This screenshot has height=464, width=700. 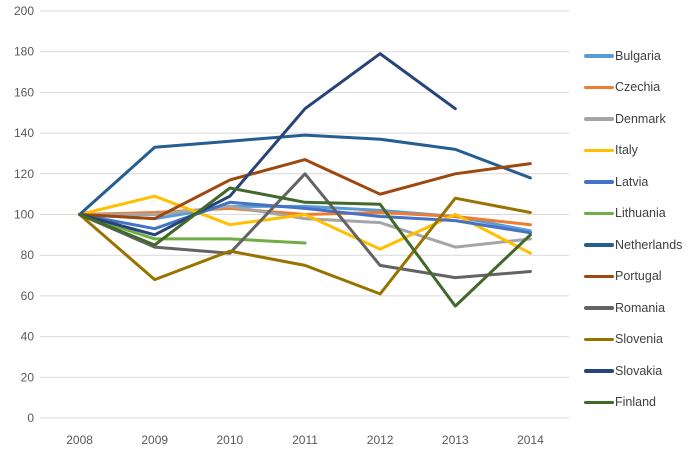 I want to click on legend-label: Slovenia, so click(x=639, y=339).